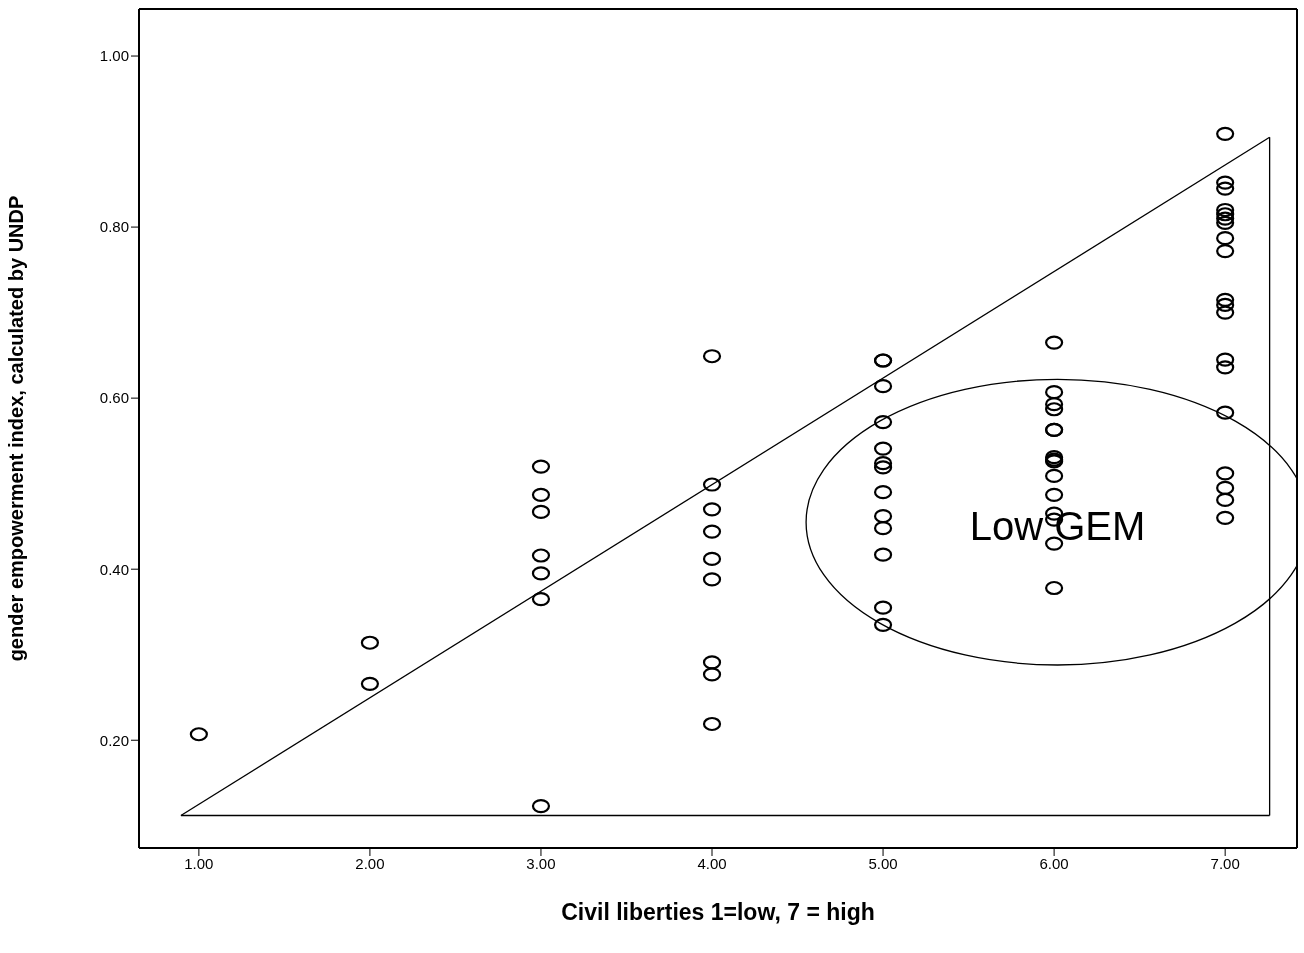 Image resolution: width=1304 pixels, height=953 pixels. Describe the element at coordinates (114, 569) in the screenshot. I see `y-tick-label: 0.40` at that location.